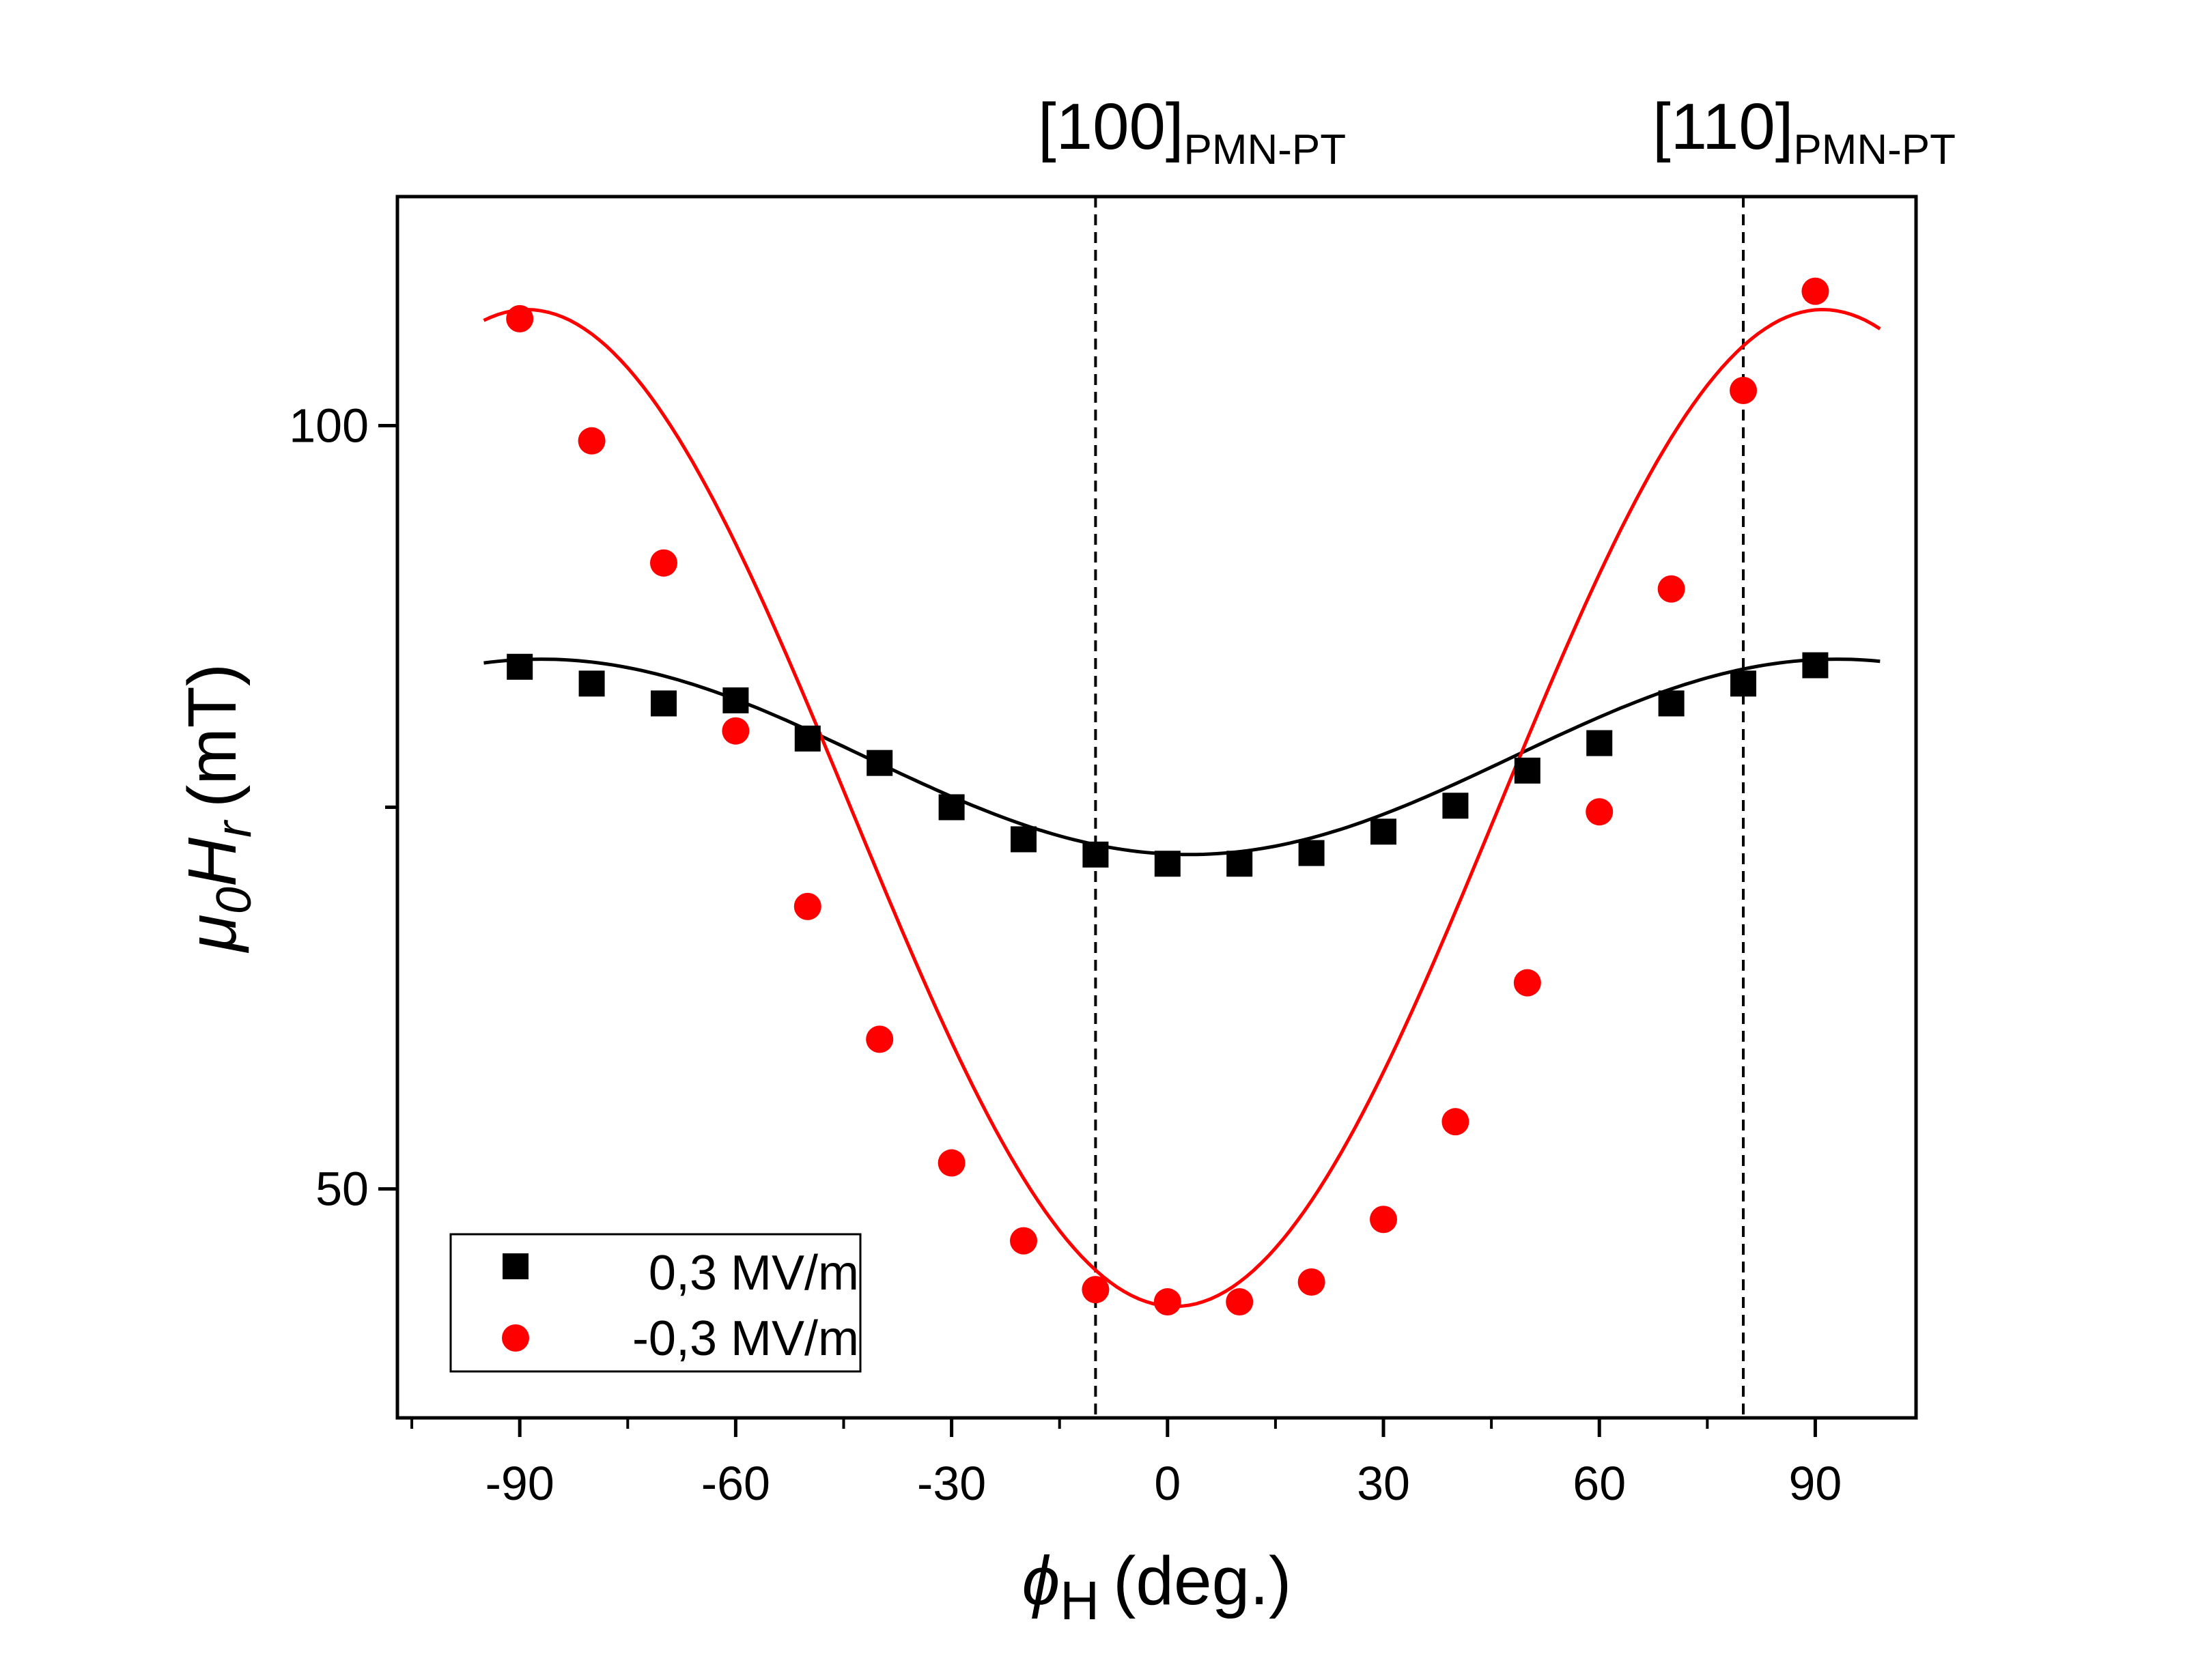  I want to click on x-label-unit: (deg.), so click(1202, 1581).